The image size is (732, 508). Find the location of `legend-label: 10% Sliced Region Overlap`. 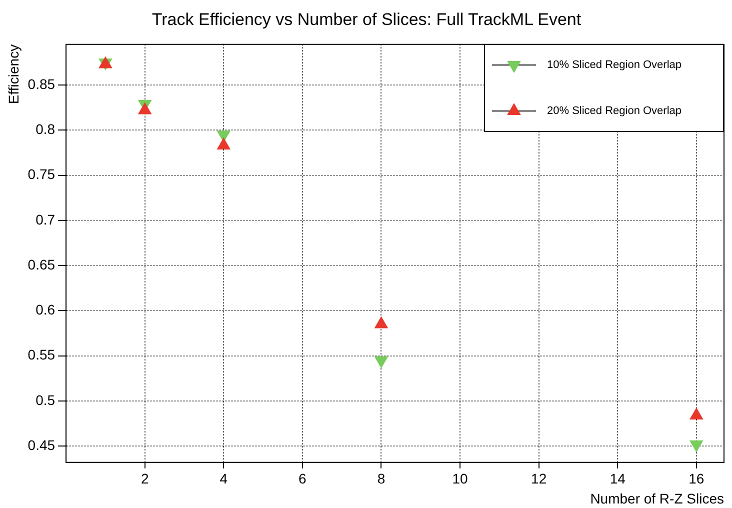

legend-label: 10% Sliced Region Overlap is located at coordinates (614, 65).